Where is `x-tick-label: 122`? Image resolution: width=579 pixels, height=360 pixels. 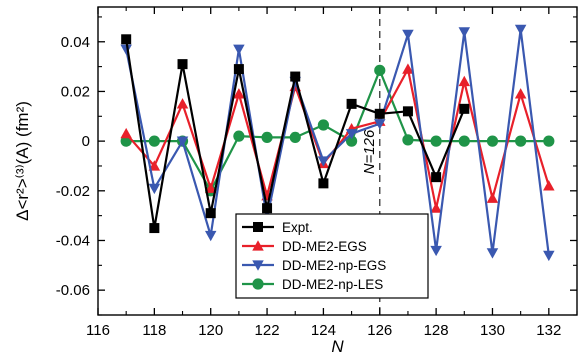 x-tick-label: 122 is located at coordinates (267, 330).